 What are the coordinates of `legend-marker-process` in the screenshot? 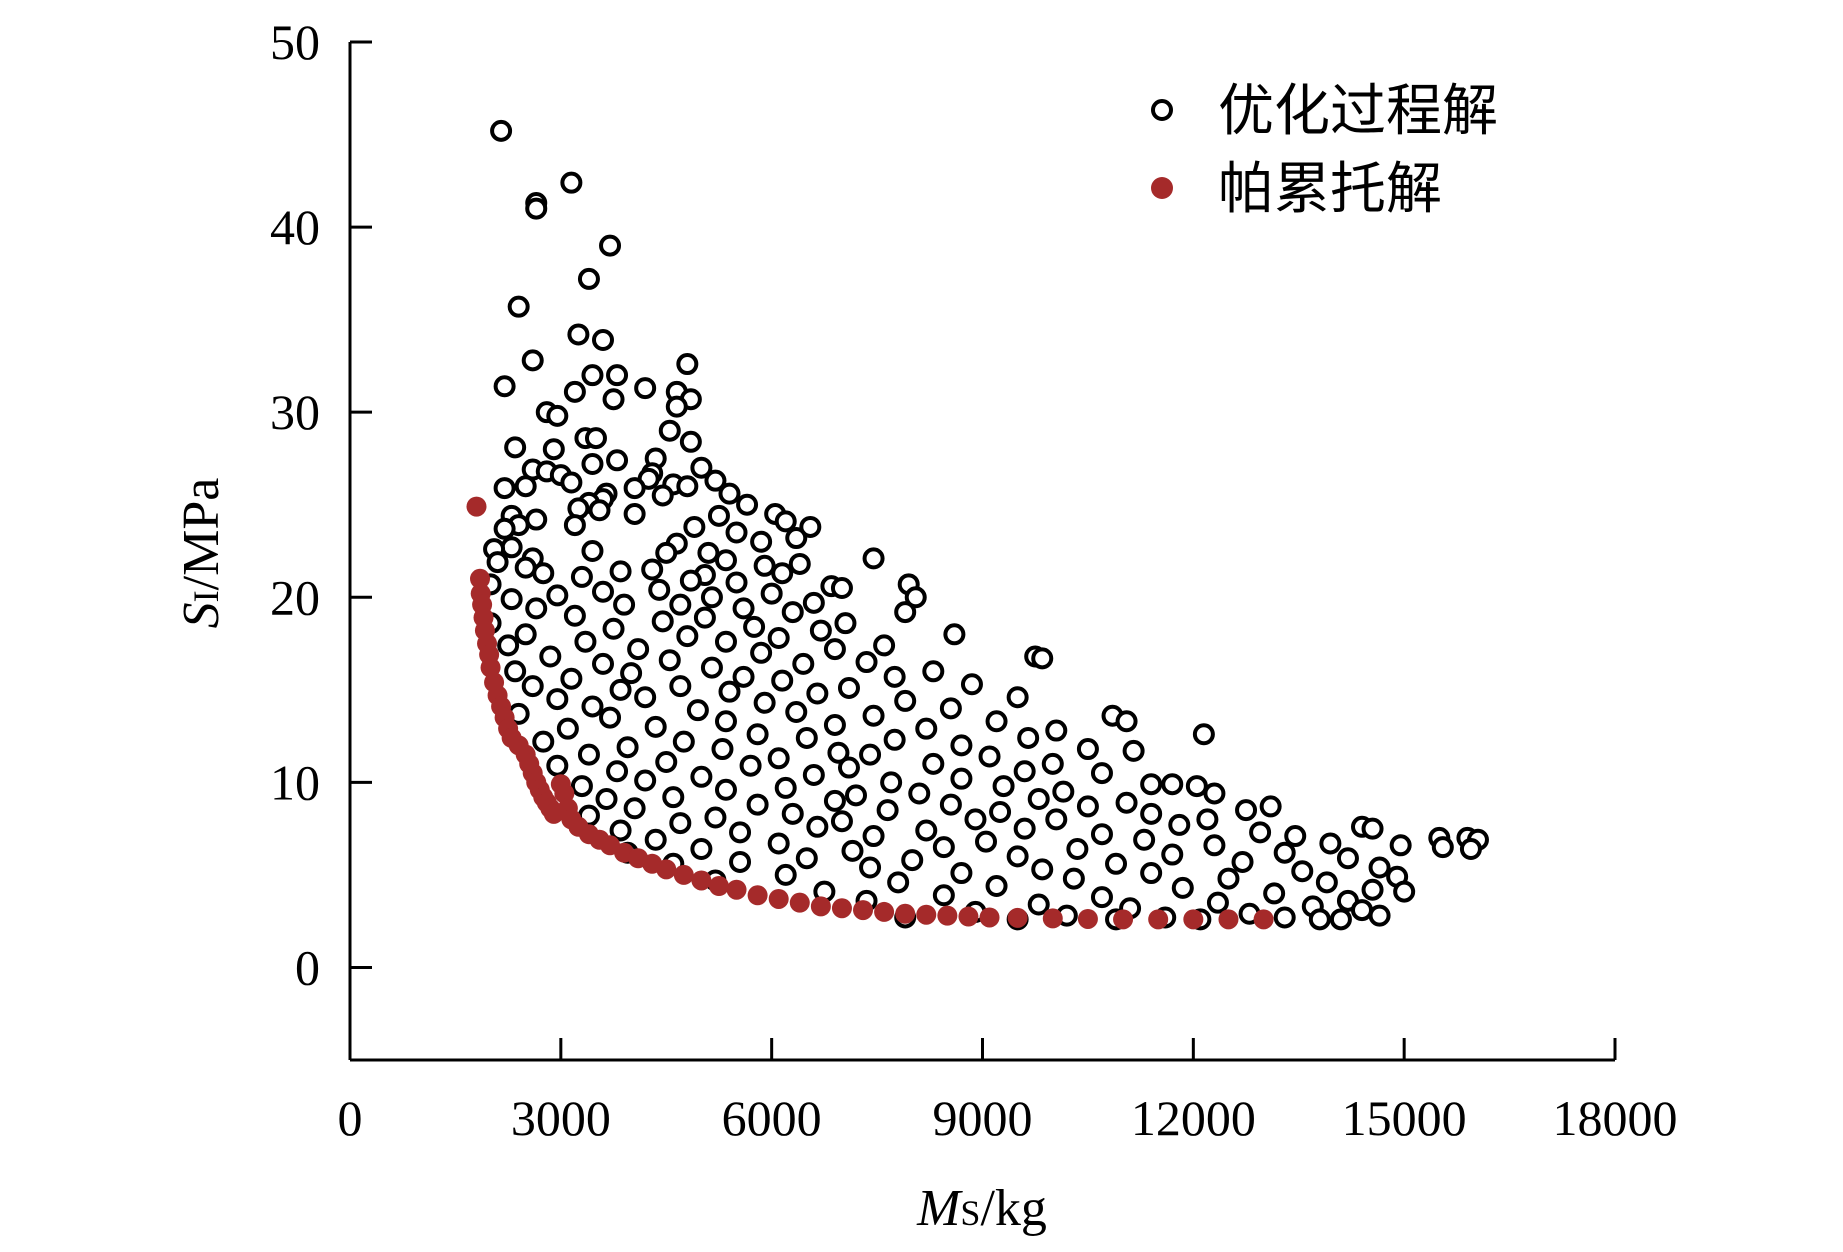 It's located at (1162, 110).